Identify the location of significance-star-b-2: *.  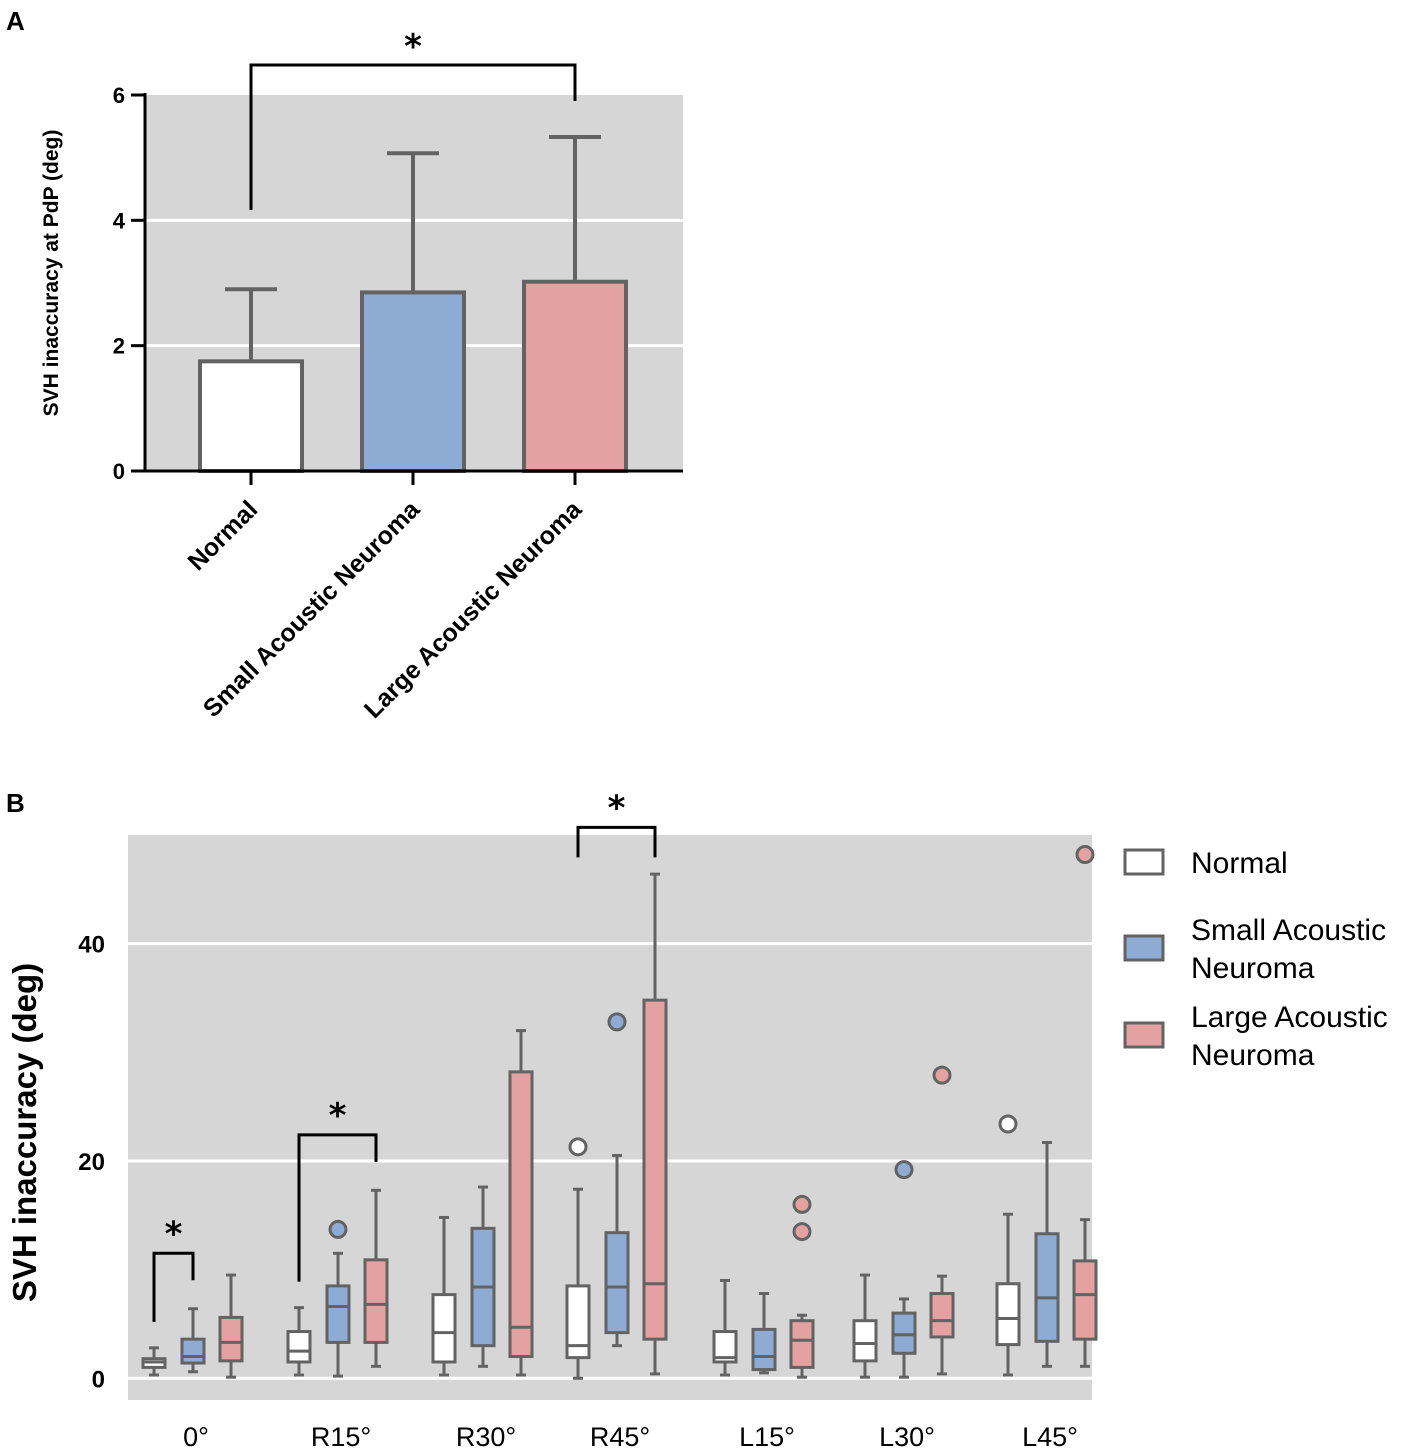
(617, 808).